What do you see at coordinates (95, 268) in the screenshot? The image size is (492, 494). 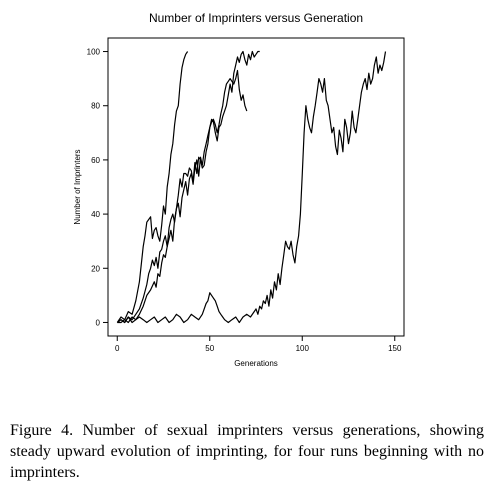 I see `y-tick-label: 20` at bounding box center [95, 268].